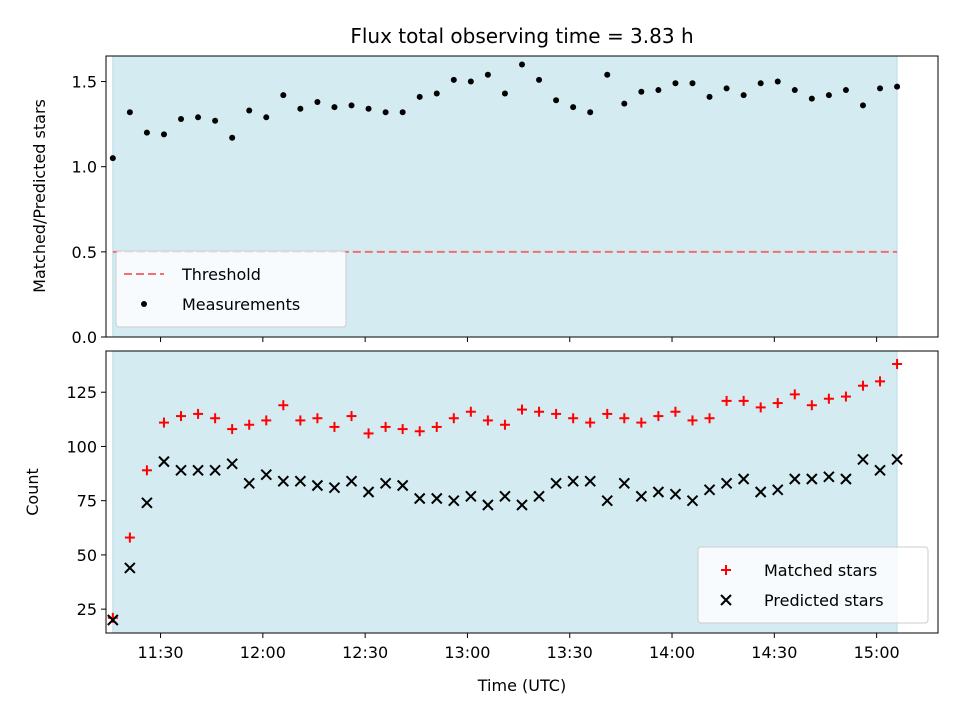 The image size is (960, 720). Describe the element at coordinates (84, 167) in the screenshot. I see `y-tick-label: 1.0` at that location.